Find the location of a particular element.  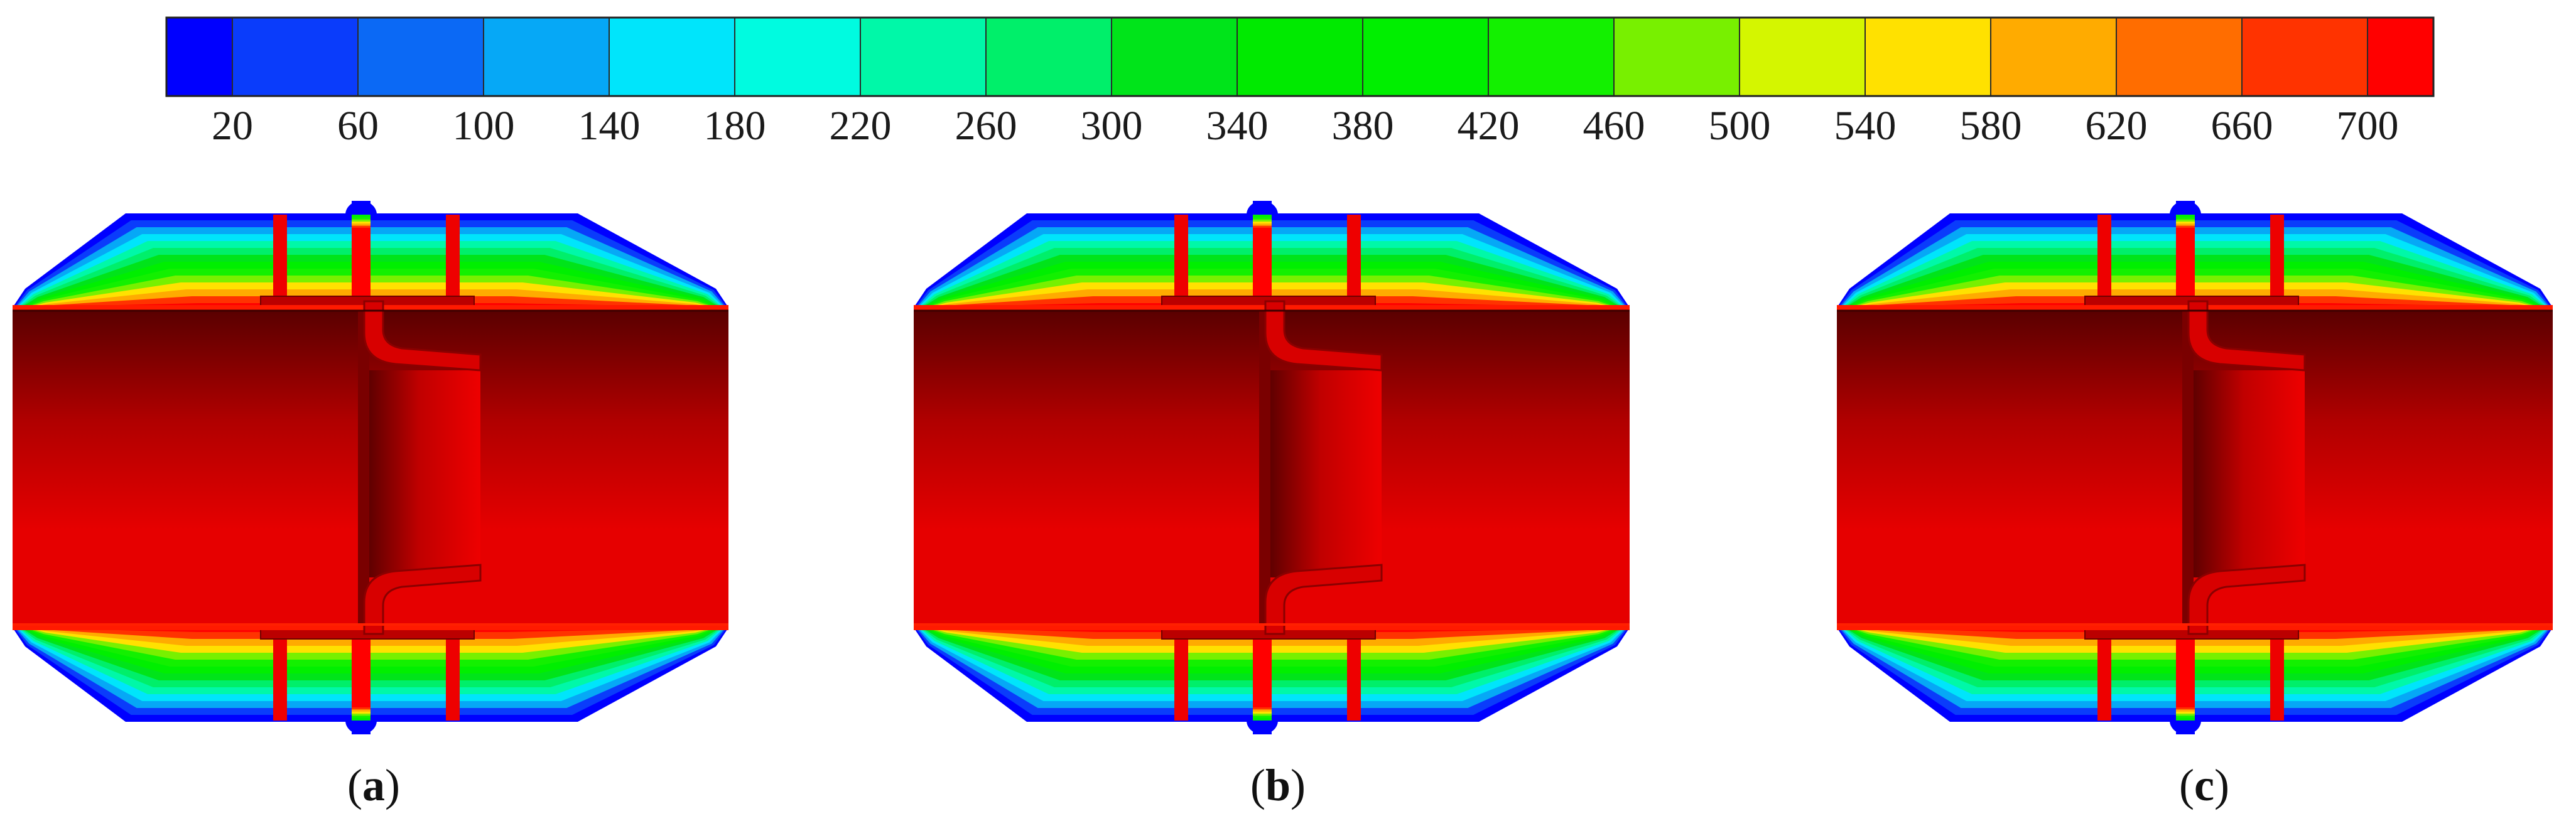

legend-tick-label: 540 is located at coordinates (1865, 126).